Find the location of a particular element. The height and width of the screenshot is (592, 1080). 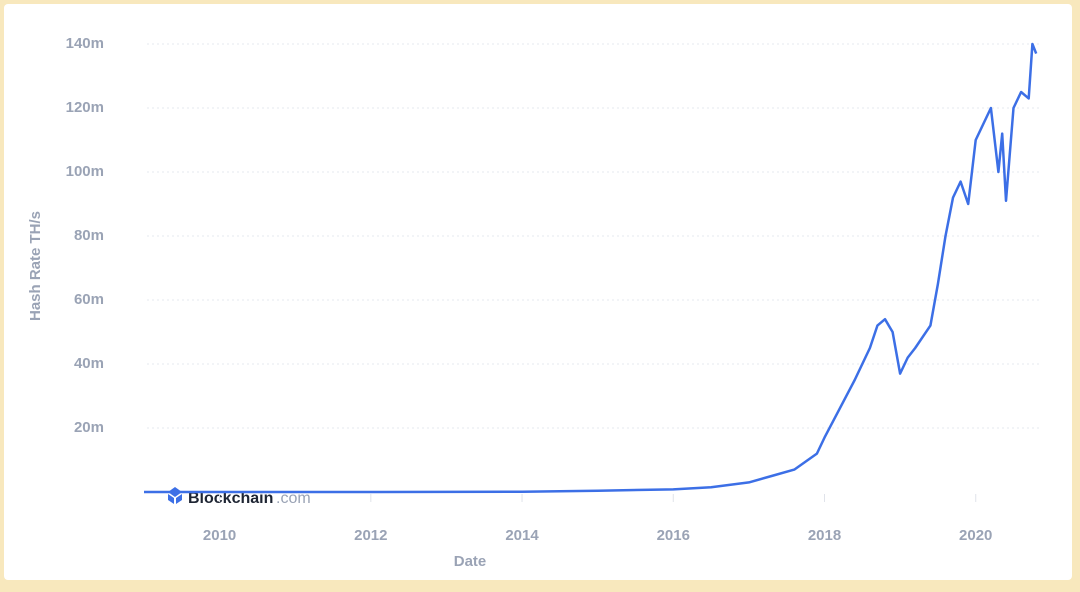

y-tick-label: 20m is located at coordinates (89, 427).